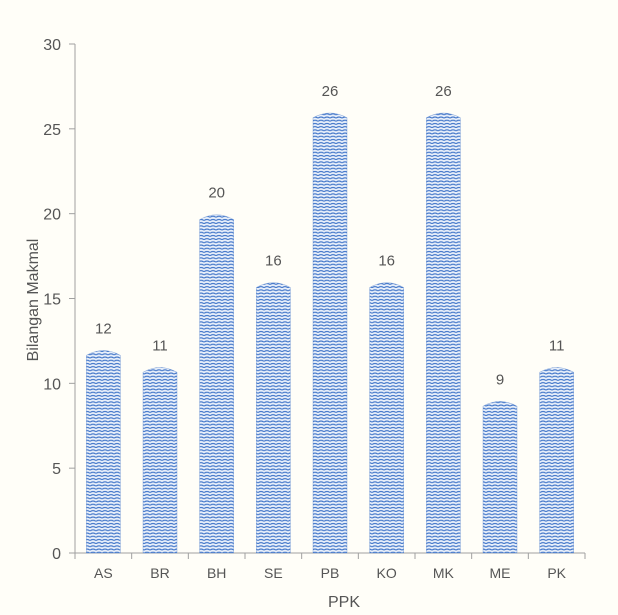  I want to click on bar-me, so click(500, 477).